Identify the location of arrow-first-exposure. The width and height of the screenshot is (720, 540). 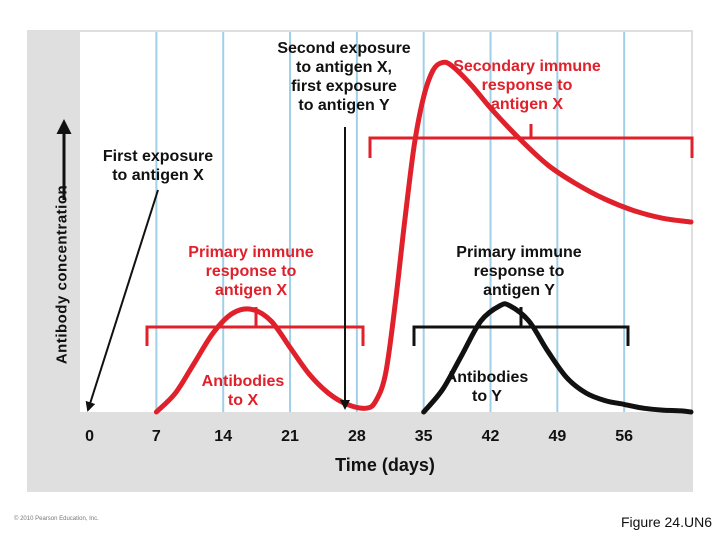
(122, 300).